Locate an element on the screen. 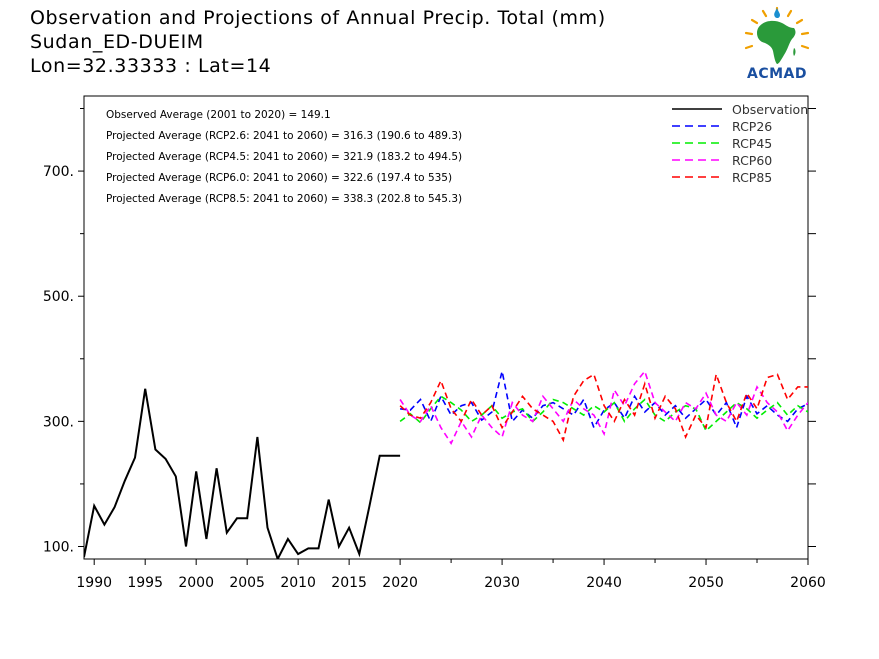  station-coordinates: Lon=32.33333 : Lat=14 is located at coordinates (151, 66).